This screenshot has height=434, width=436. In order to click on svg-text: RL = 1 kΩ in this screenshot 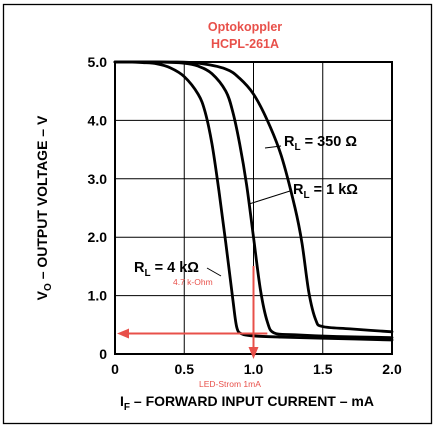, I will do `click(325, 191)`.